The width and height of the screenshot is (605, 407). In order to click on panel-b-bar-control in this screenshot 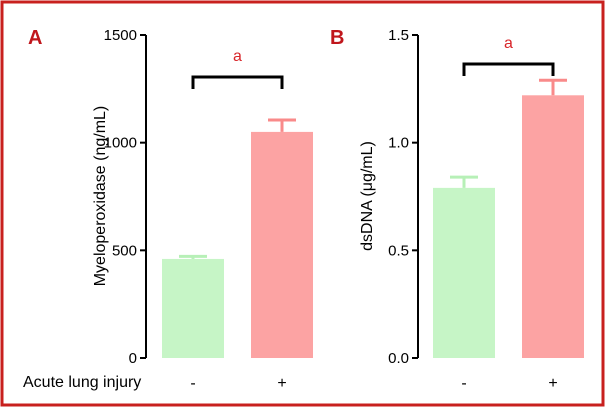, I will do `click(464, 272)`.